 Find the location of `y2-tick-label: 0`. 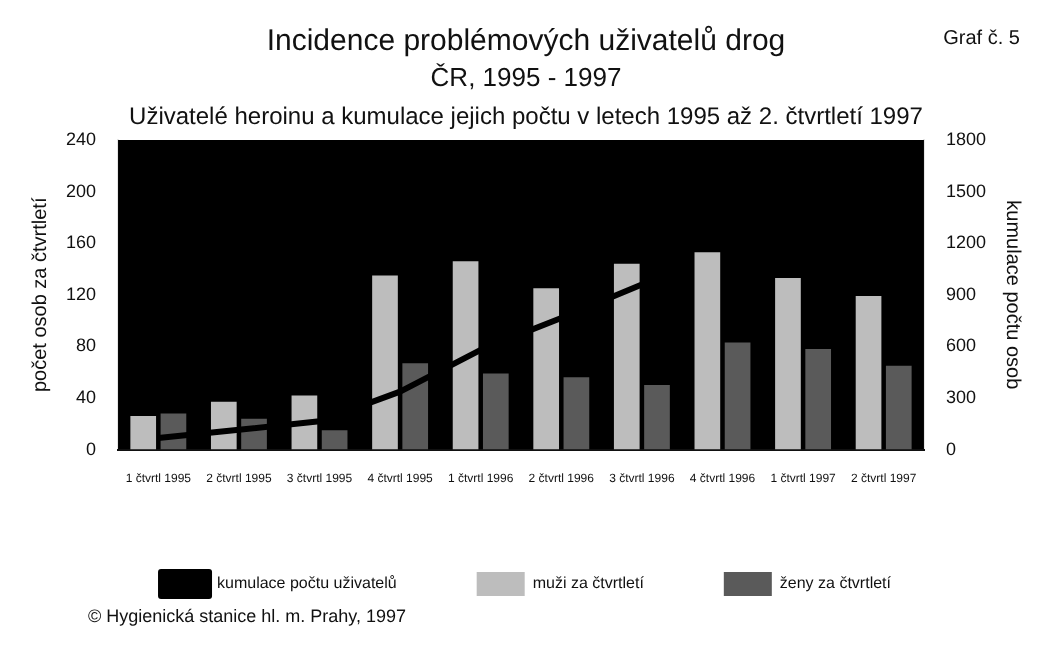

y2-tick-label: 0 is located at coordinates (950, 448).